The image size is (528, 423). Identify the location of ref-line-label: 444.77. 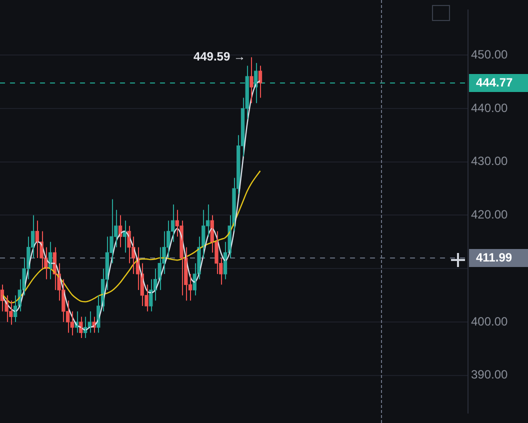
(495, 82).